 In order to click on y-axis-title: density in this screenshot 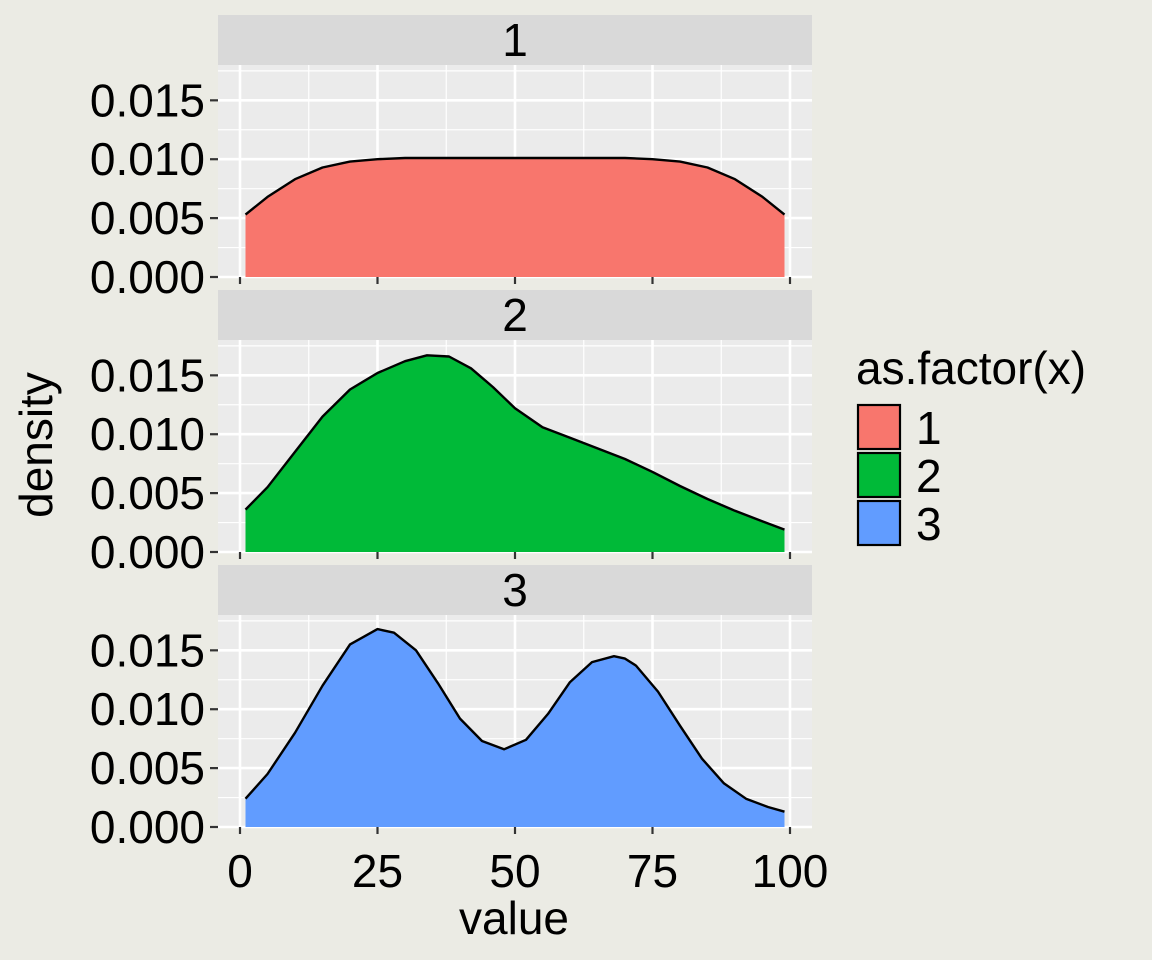, I will do `click(36, 445)`.